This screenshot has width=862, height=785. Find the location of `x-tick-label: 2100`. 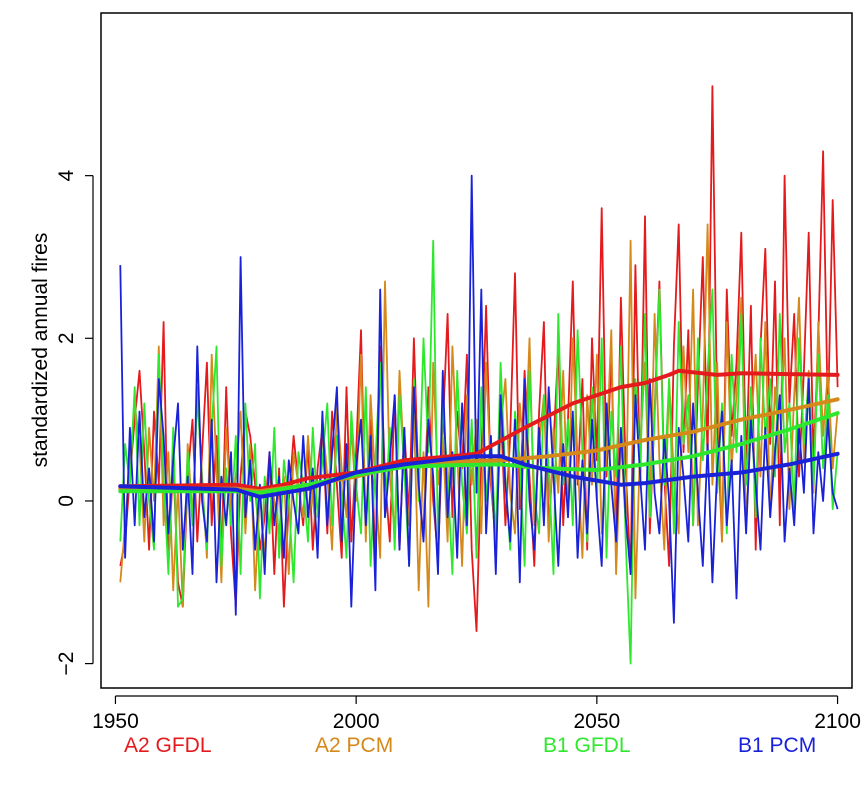

x-tick-label: 2100 is located at coordinates (837, 721).